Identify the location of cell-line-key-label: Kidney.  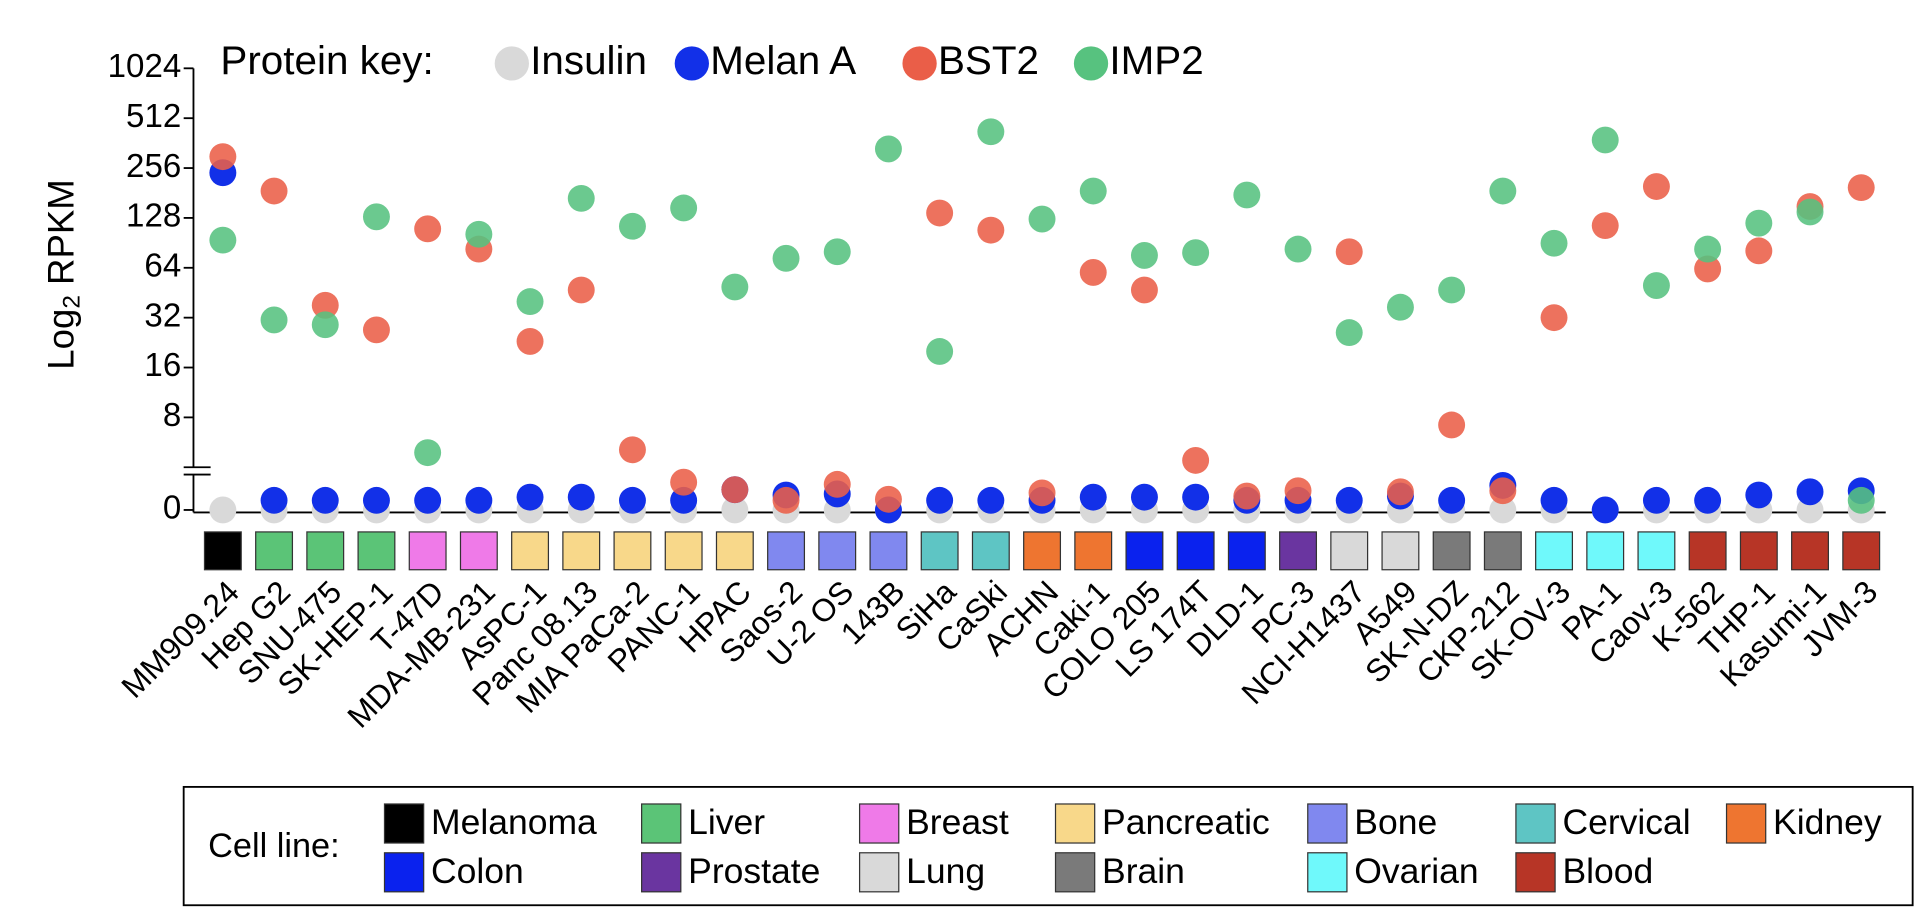
(1827, 822).